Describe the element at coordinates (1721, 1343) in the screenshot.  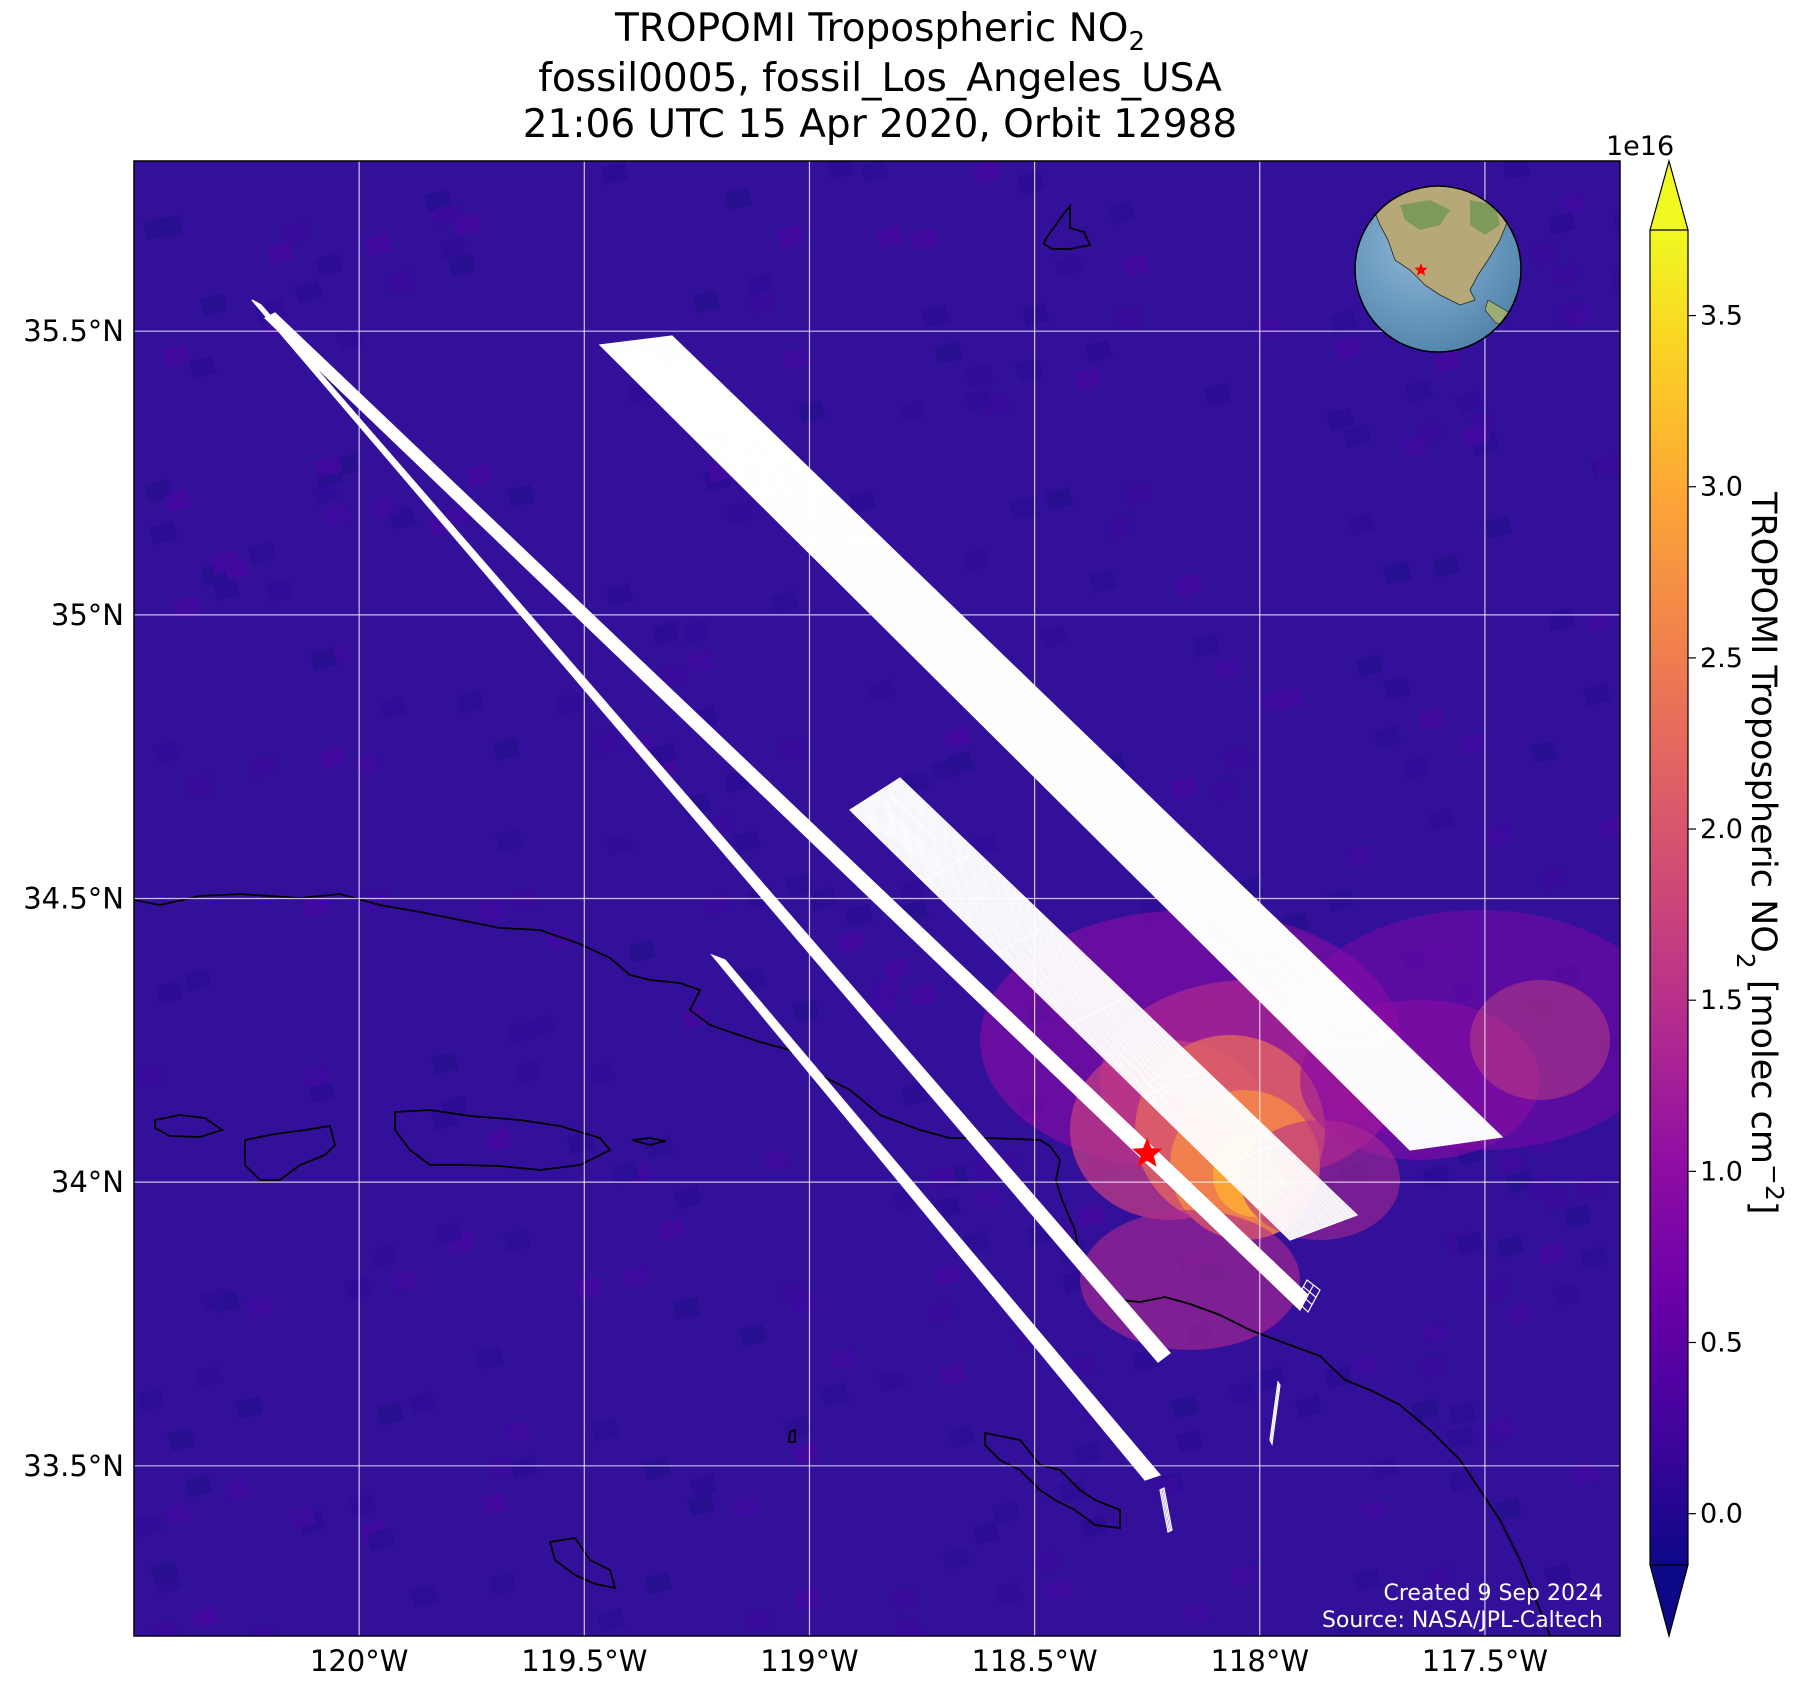
I see `colorbar-tick-label: 0.5` at that location.